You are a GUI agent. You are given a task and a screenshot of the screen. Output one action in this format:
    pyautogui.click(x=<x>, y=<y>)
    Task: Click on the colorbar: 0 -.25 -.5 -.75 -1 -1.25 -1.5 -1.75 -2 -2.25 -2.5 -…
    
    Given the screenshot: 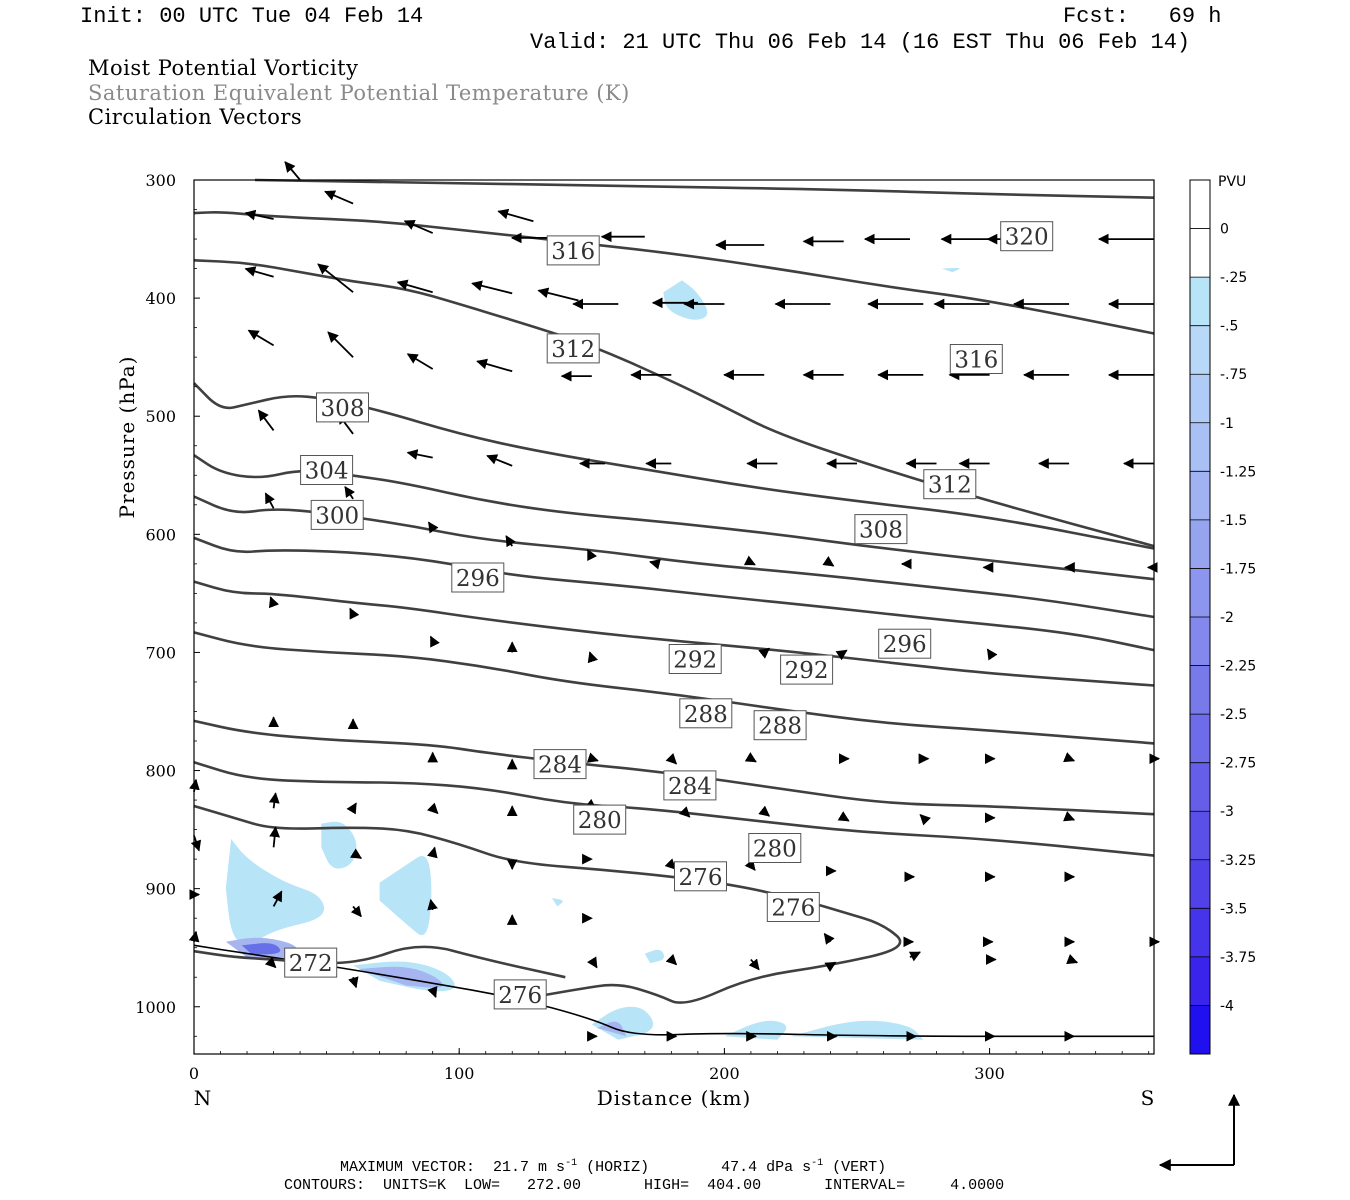 What is the action you would take?
    pyautogui.click(x=1222, y=617)
    